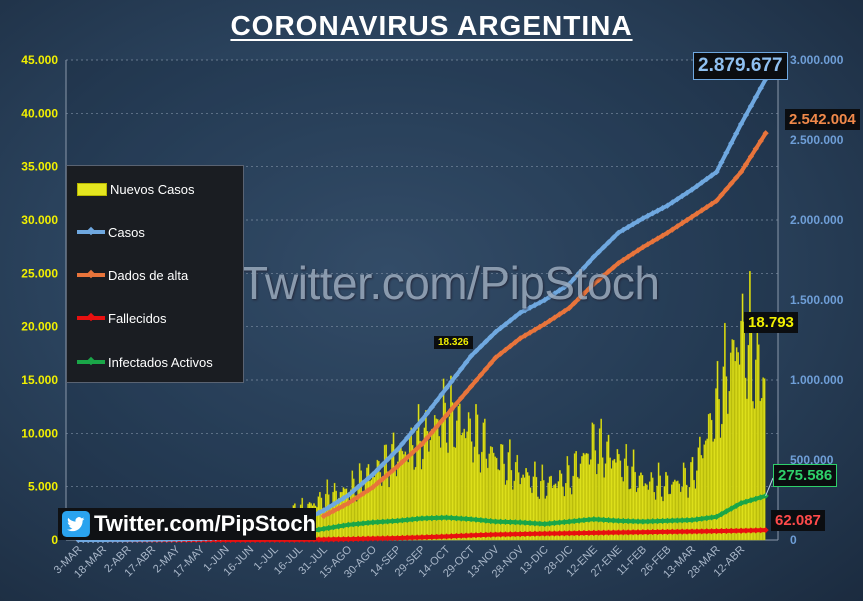 This screenshot has width=863, height=601. What do you see at coordinates (798, 520) in the screenshot?
I see `callout-deaths-total: 62.087` at bounding box center [798, 520].